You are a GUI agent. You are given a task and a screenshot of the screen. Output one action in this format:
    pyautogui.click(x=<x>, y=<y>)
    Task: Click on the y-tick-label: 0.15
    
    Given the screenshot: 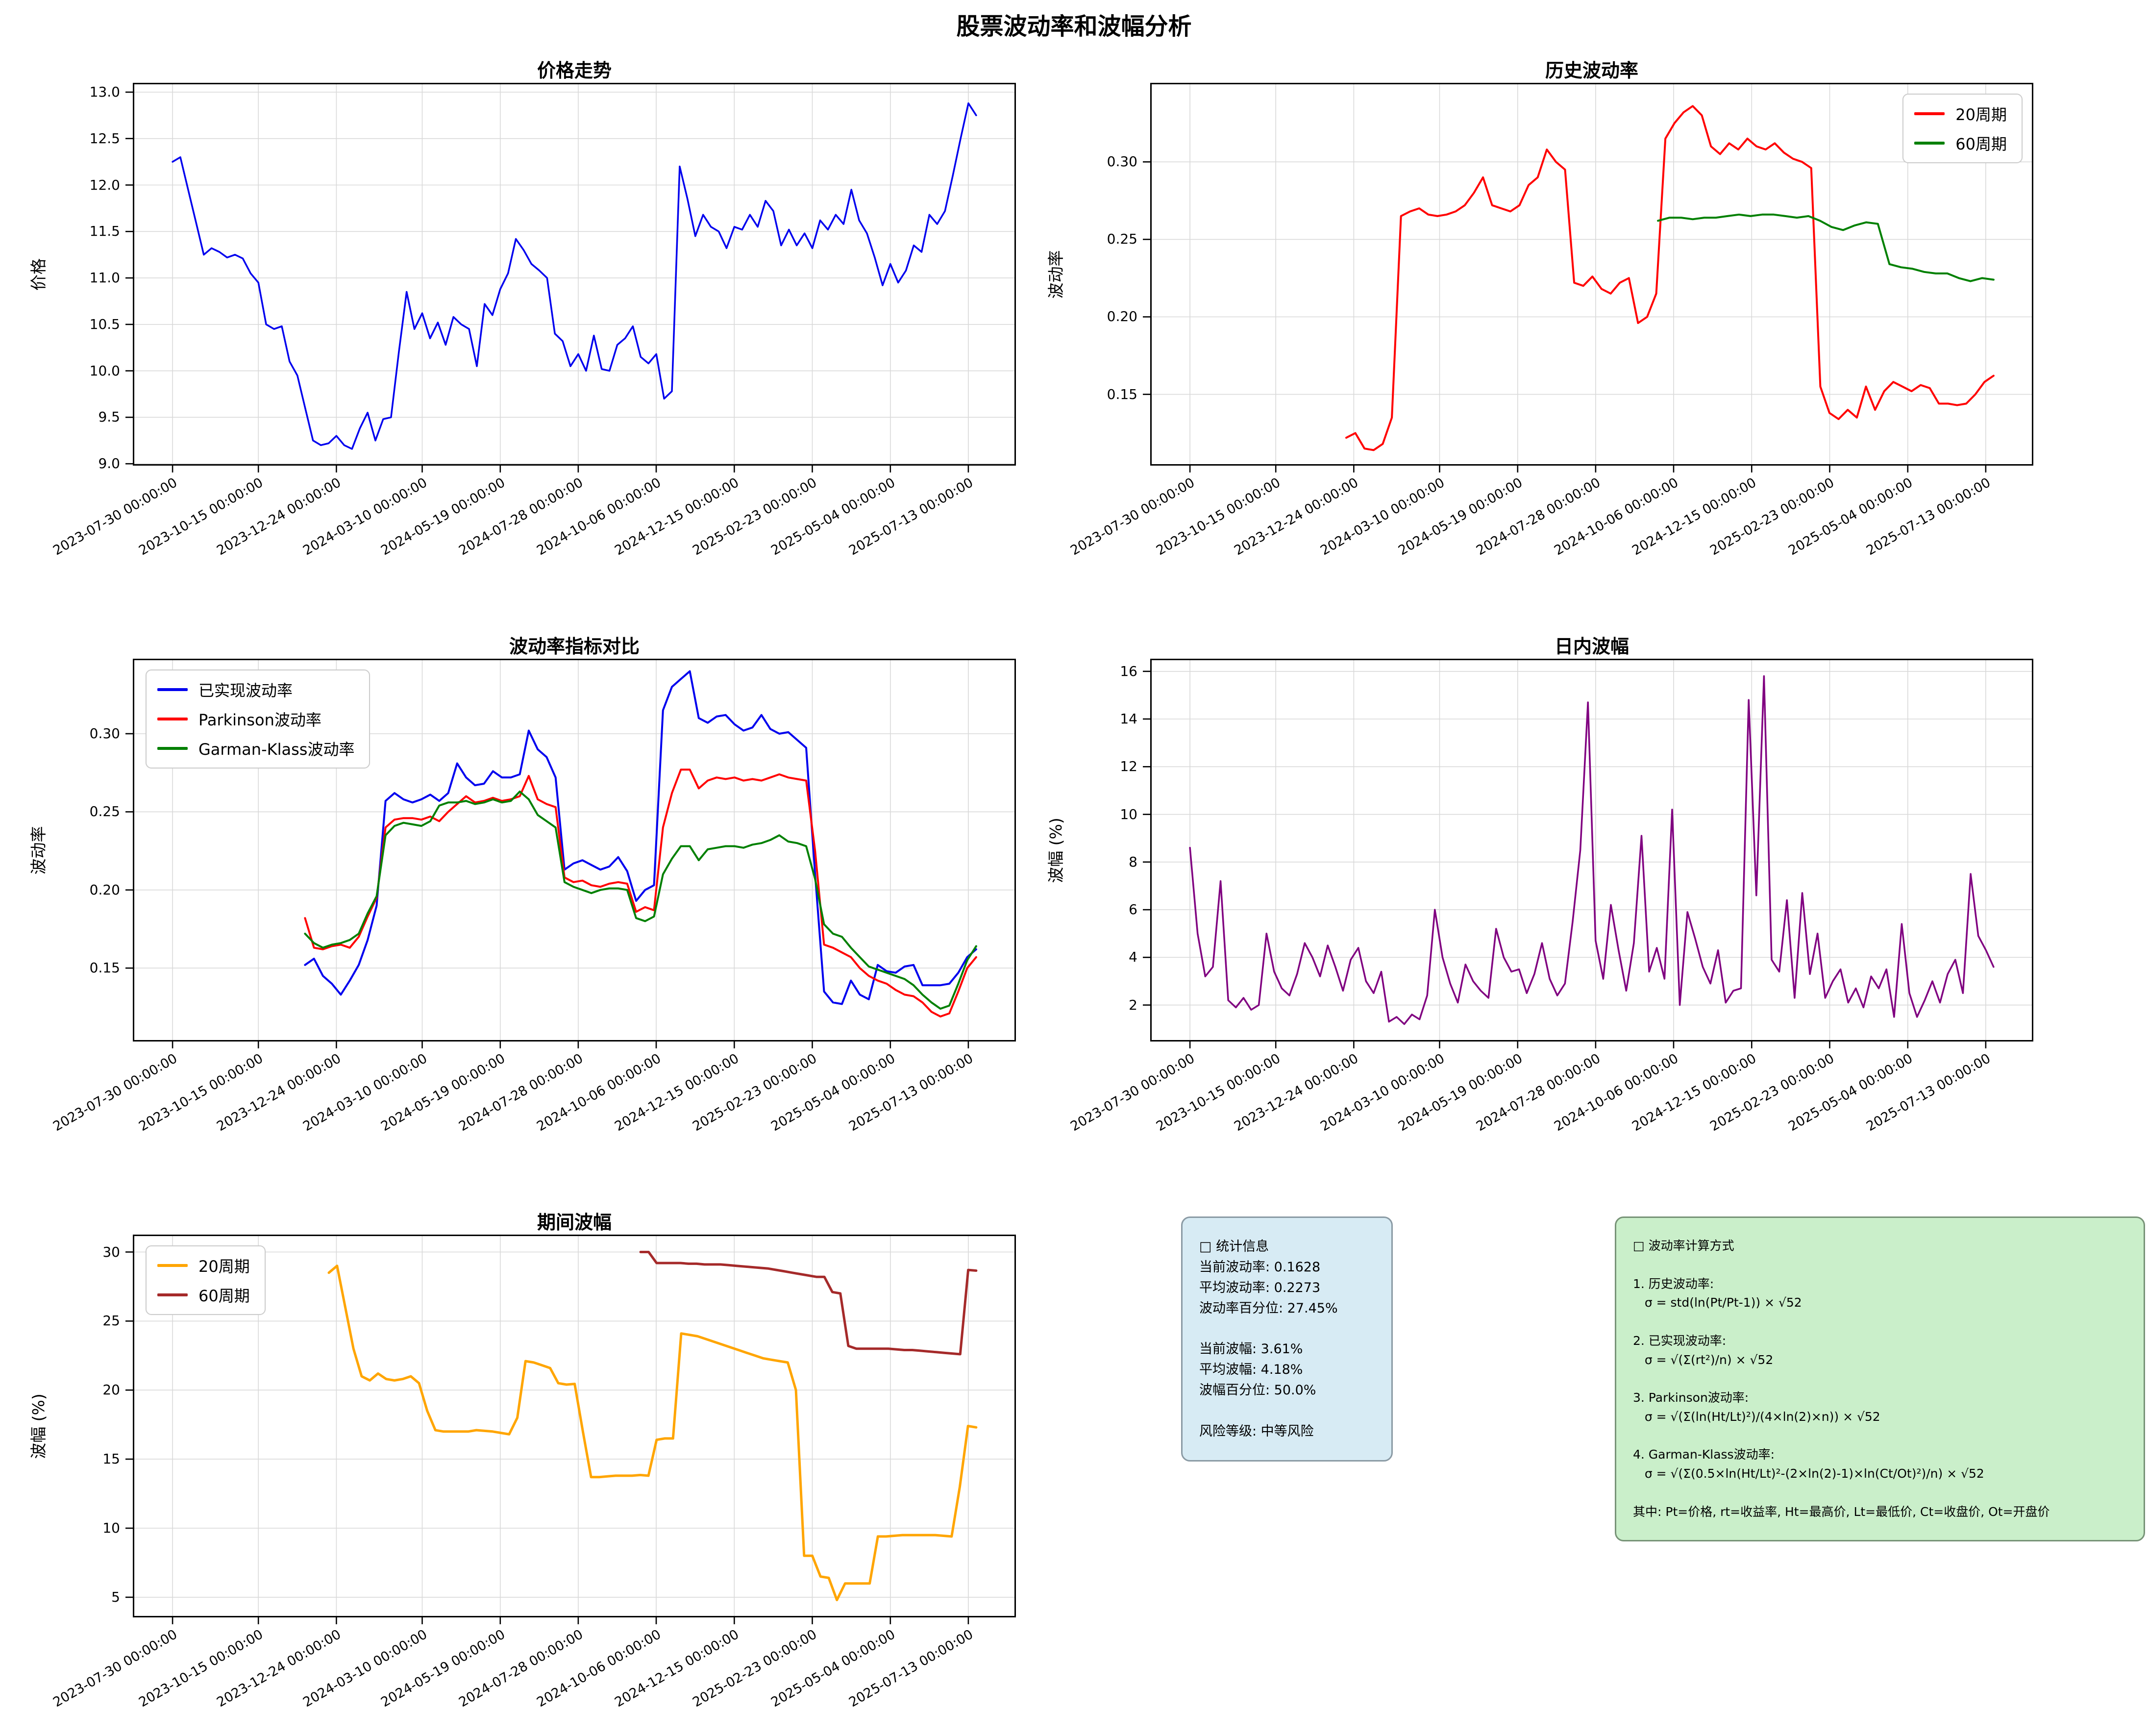 What is the action you would take?
    pyautogui.click(x=1122, y=394)
    